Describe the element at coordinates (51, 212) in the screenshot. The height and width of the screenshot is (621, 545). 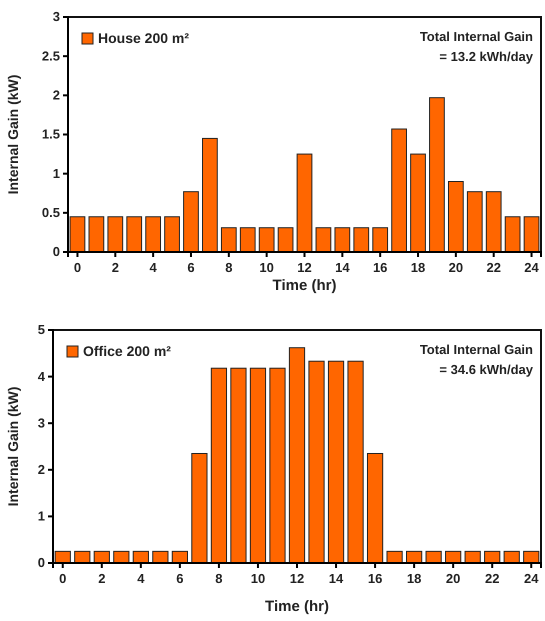
I see `y-tick-label: 0.5` at that location.